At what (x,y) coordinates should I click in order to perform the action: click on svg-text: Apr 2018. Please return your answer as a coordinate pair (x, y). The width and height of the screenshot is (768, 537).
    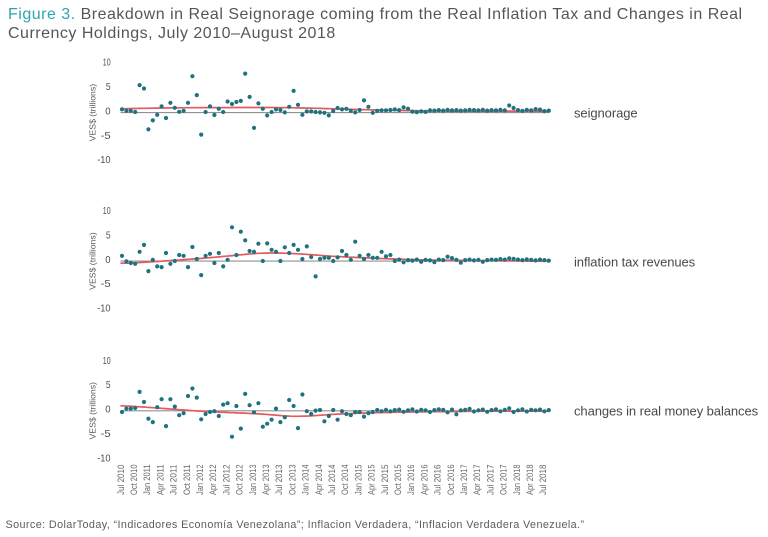
    Looking at the image, I should click on (530, 480).